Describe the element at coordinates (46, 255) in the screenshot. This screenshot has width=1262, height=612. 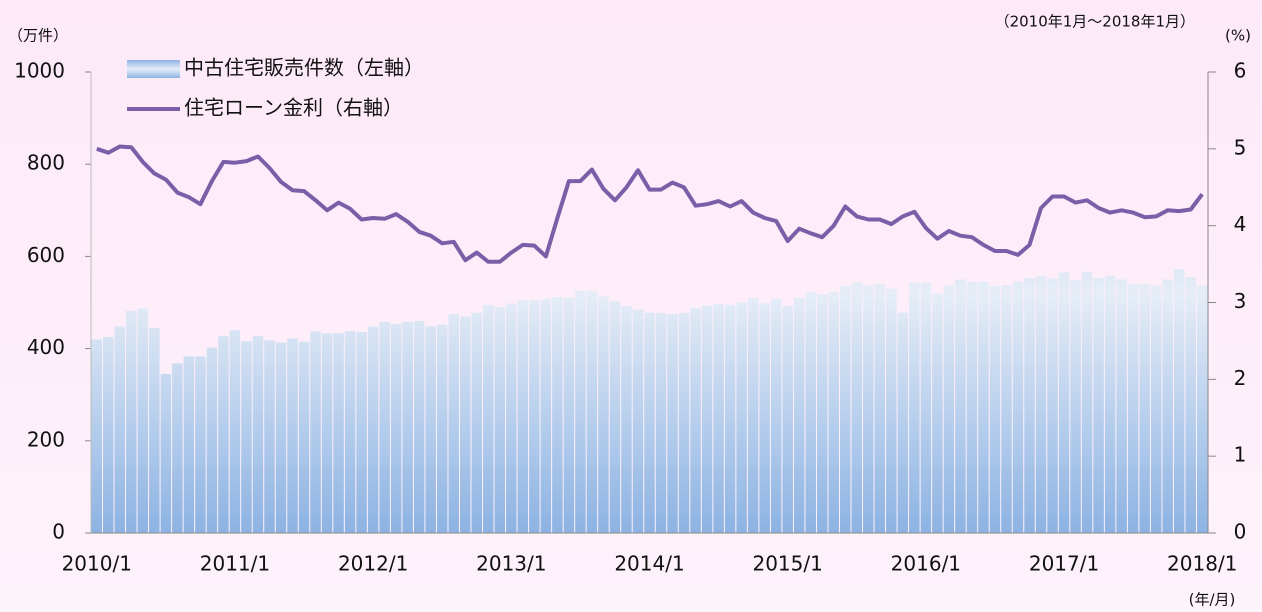
I see `y-tick-label: 600` at that location.